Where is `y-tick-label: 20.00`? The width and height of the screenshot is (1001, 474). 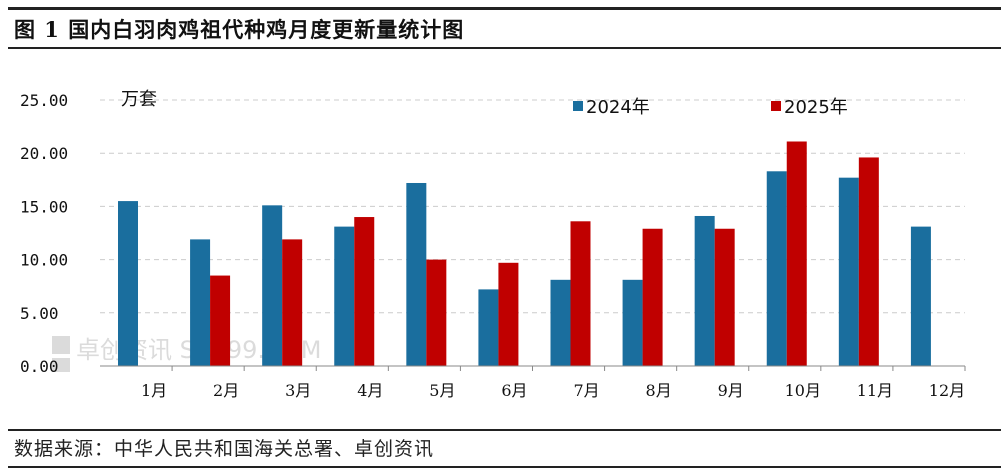
y-tick-label: 20.00 is located at coordinates (44, 153).